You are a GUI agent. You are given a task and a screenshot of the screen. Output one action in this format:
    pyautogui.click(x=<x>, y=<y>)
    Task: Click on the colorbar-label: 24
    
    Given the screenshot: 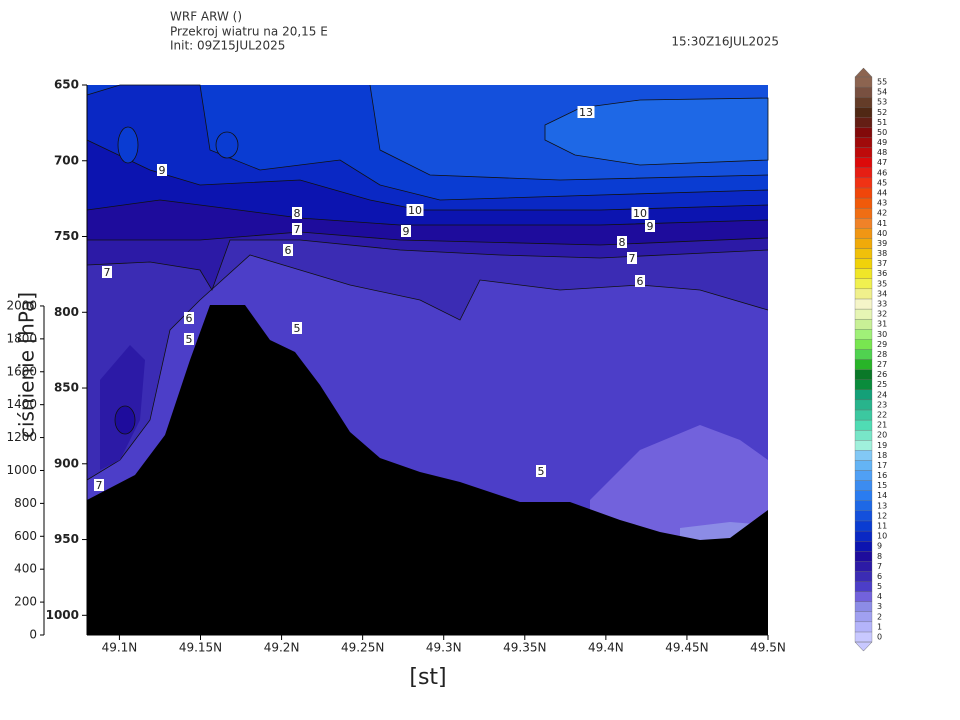 What is the action you would take?
    pyautogui.click(x=882, y=394)
    